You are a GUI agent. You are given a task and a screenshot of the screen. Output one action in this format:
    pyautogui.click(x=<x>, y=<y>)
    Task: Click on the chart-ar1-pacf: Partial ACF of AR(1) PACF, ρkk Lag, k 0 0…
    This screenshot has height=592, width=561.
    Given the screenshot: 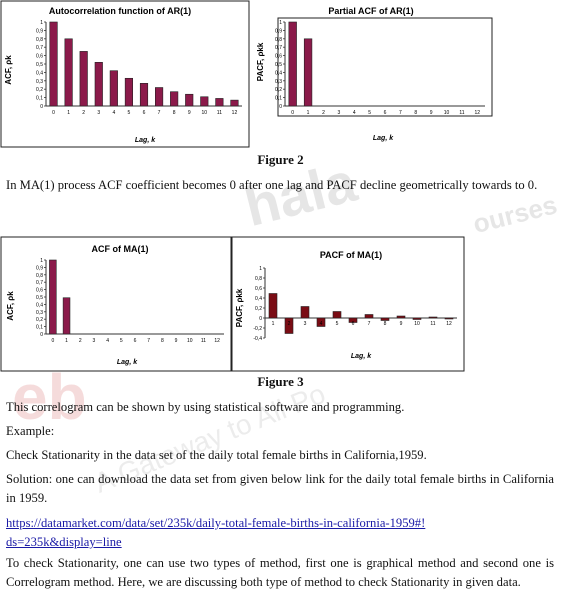 What is the action you would take?
    pyautogui.click(x=374, y=74)
    